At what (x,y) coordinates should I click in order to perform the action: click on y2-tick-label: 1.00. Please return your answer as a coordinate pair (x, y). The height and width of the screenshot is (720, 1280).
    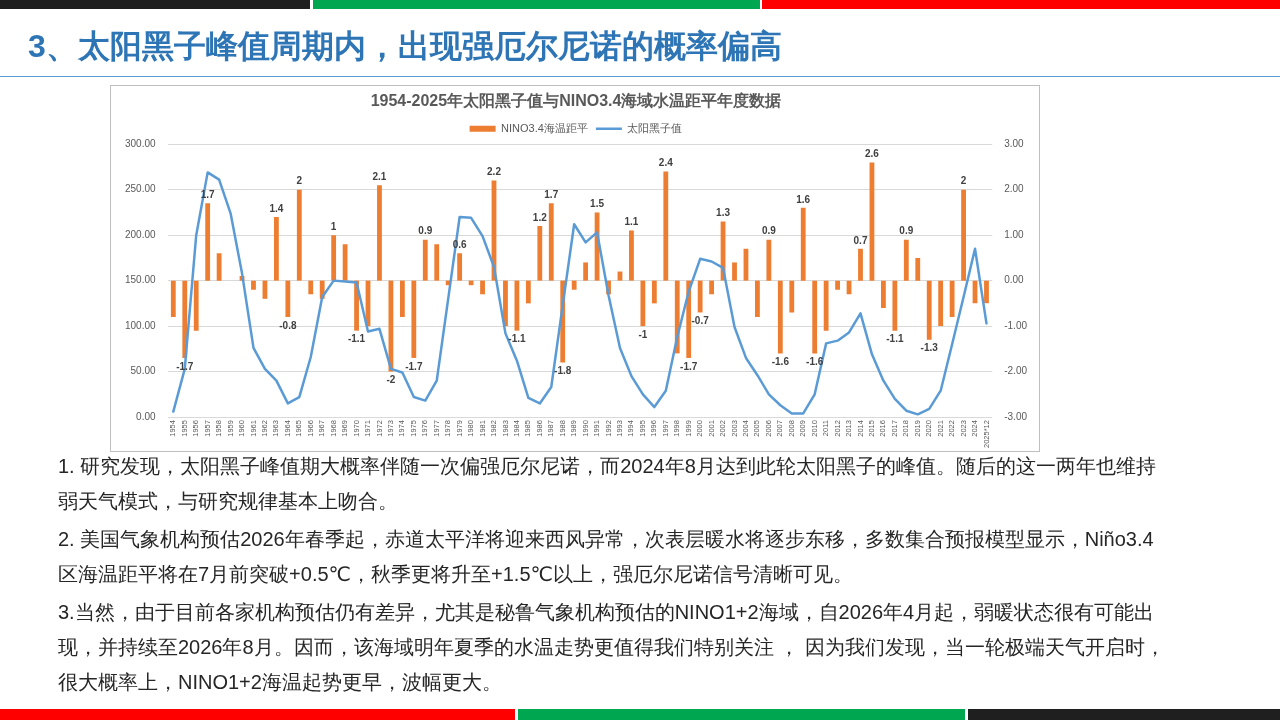
    Looking at the image, I should click on (1014, 234).